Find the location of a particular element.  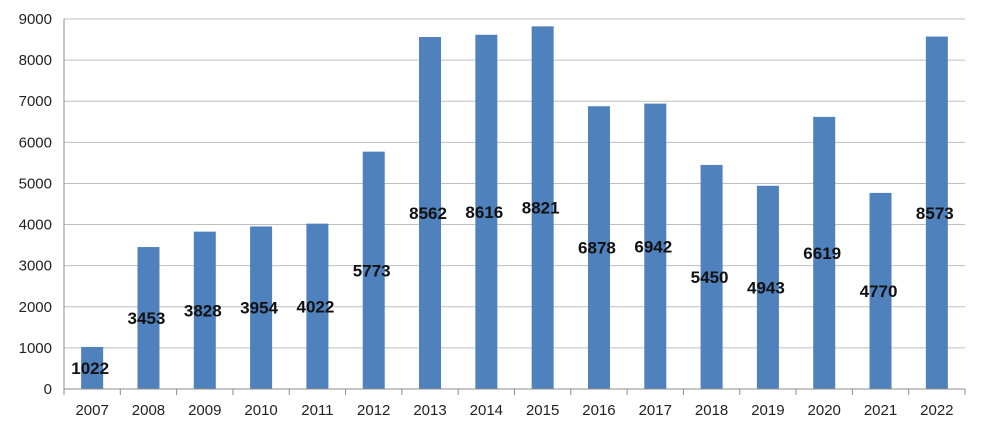

bar-2019 is located at coordinates (767, 287).